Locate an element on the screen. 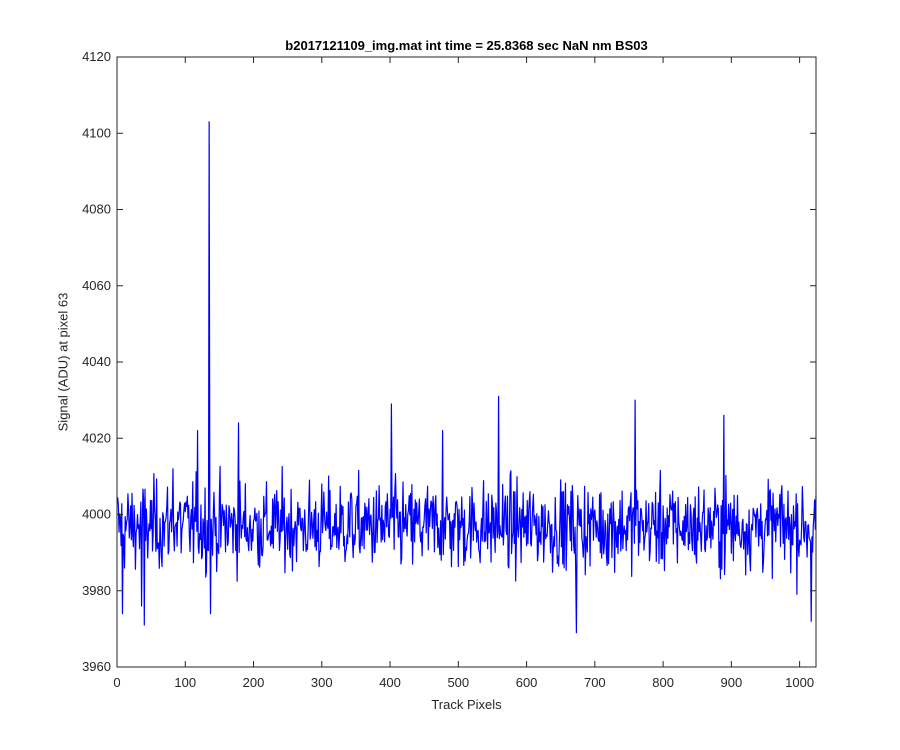 Image resolution: width=900 pixels, height=750 pixels. x-axis-label: Track Pixels is located at coordinates (466, 704).